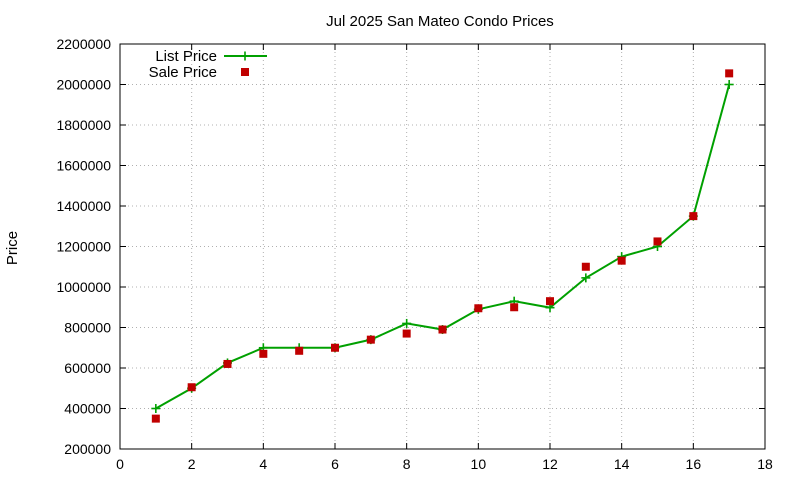 This screenshot has height=480, width=800. I want to click on y-tick-label: 2200000, so click(83, 44).